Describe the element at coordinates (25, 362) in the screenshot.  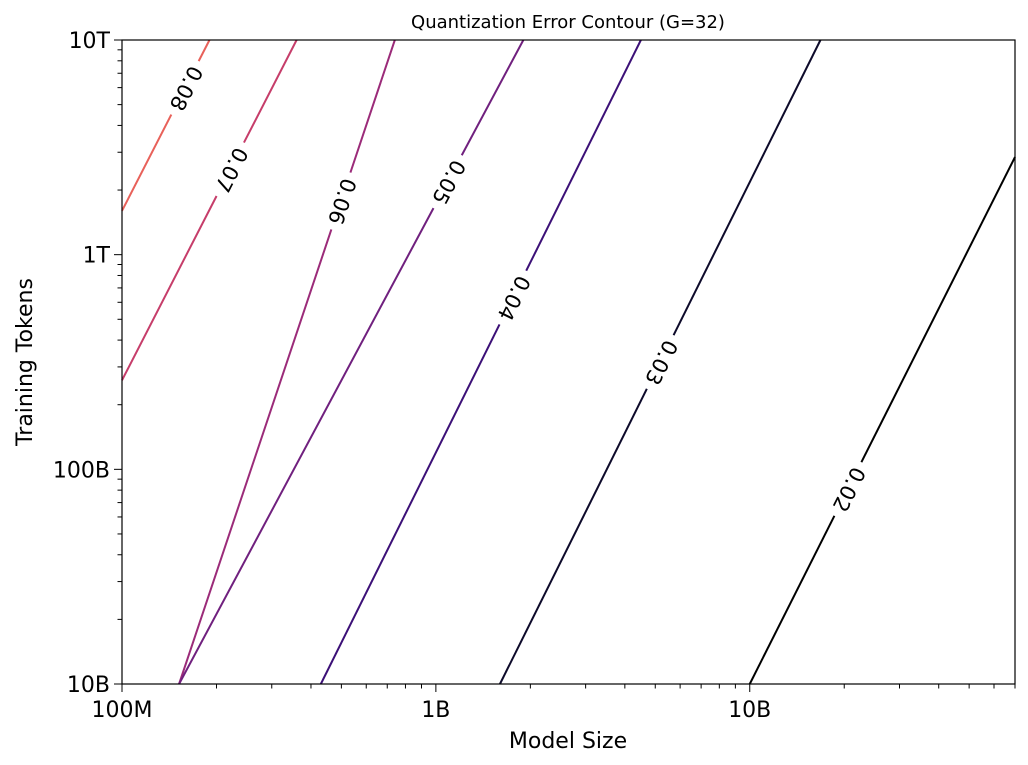
I see `y-axis-label: Training Tokens` at that location.